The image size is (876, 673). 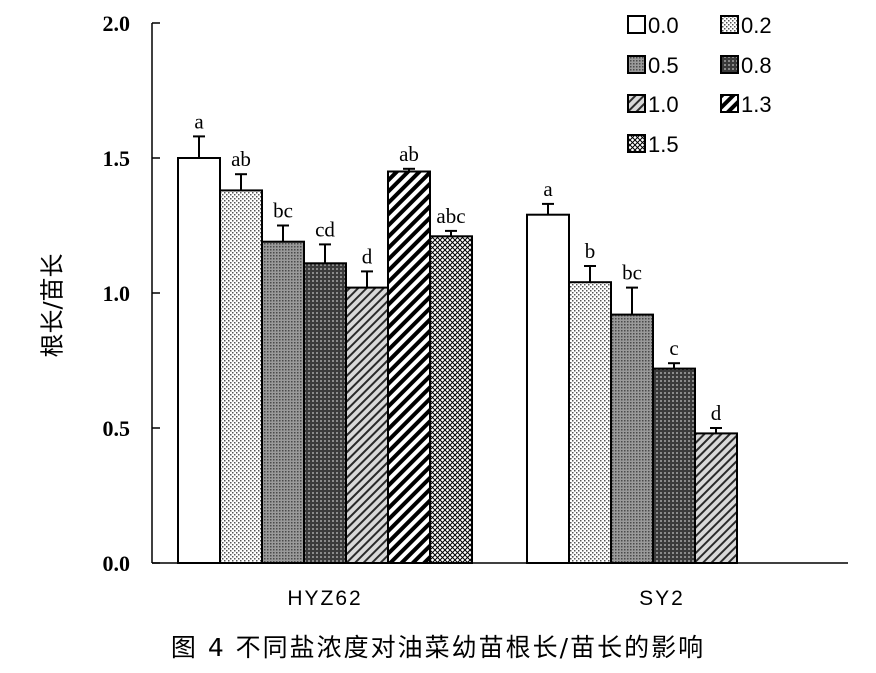 I want to click on legend-label: 0.8, so click(x=756, y=65).